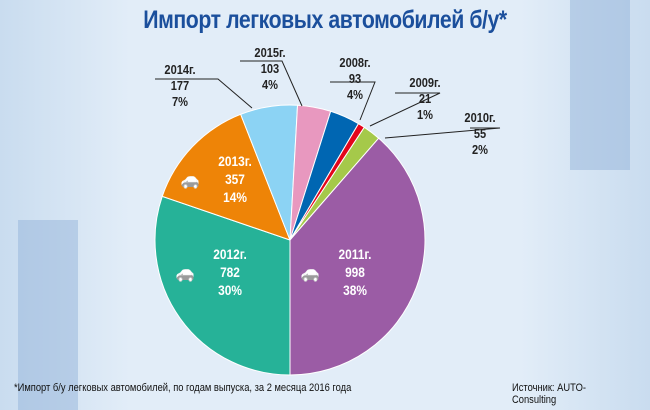 Image resolution: width=650 pixels, height=410 pixels. Describe the element at coordinates (230, 254) in the screenshot. I see `slice-label: 2012г.` at that location.